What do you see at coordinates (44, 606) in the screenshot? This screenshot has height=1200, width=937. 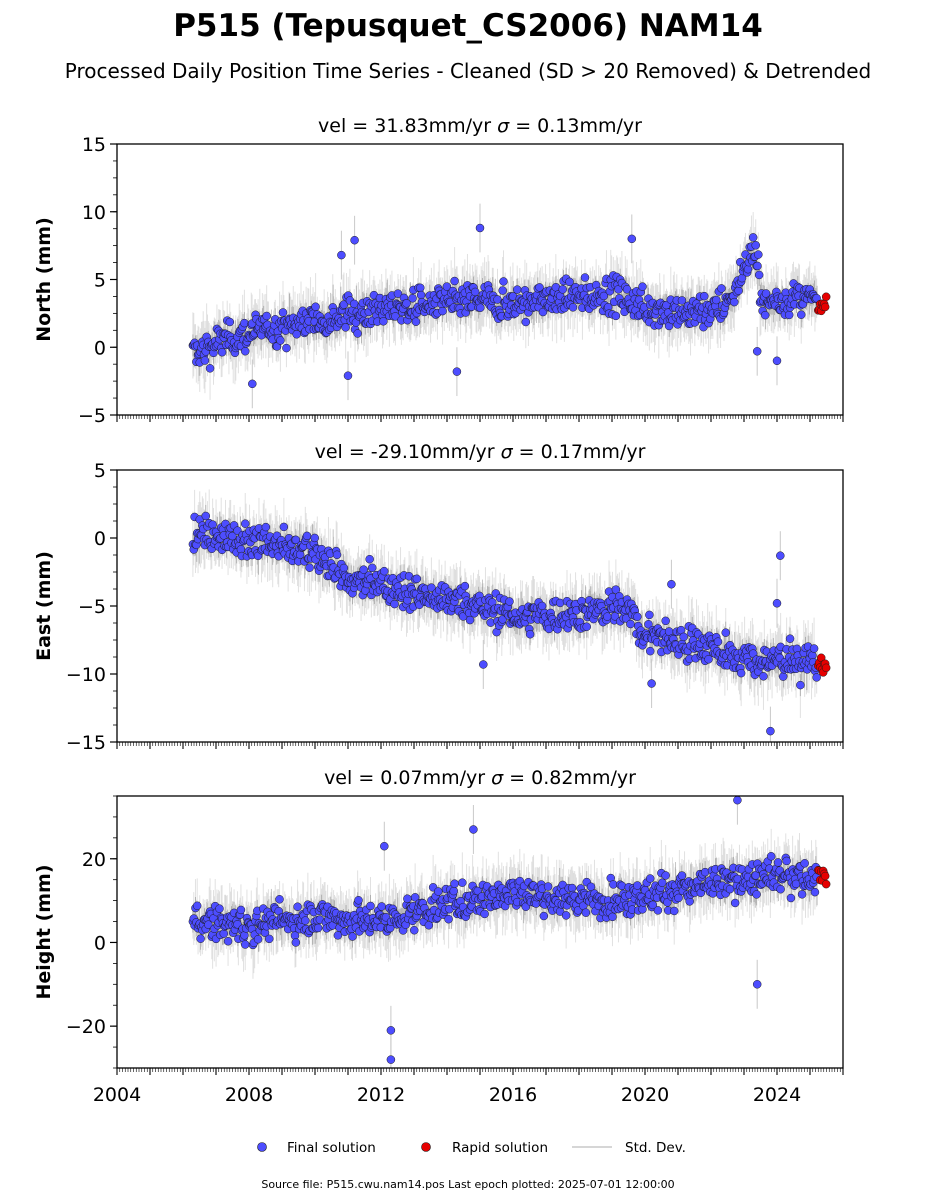 I see `y-axis-label: East (mm)` at bounding box center [44, 606].